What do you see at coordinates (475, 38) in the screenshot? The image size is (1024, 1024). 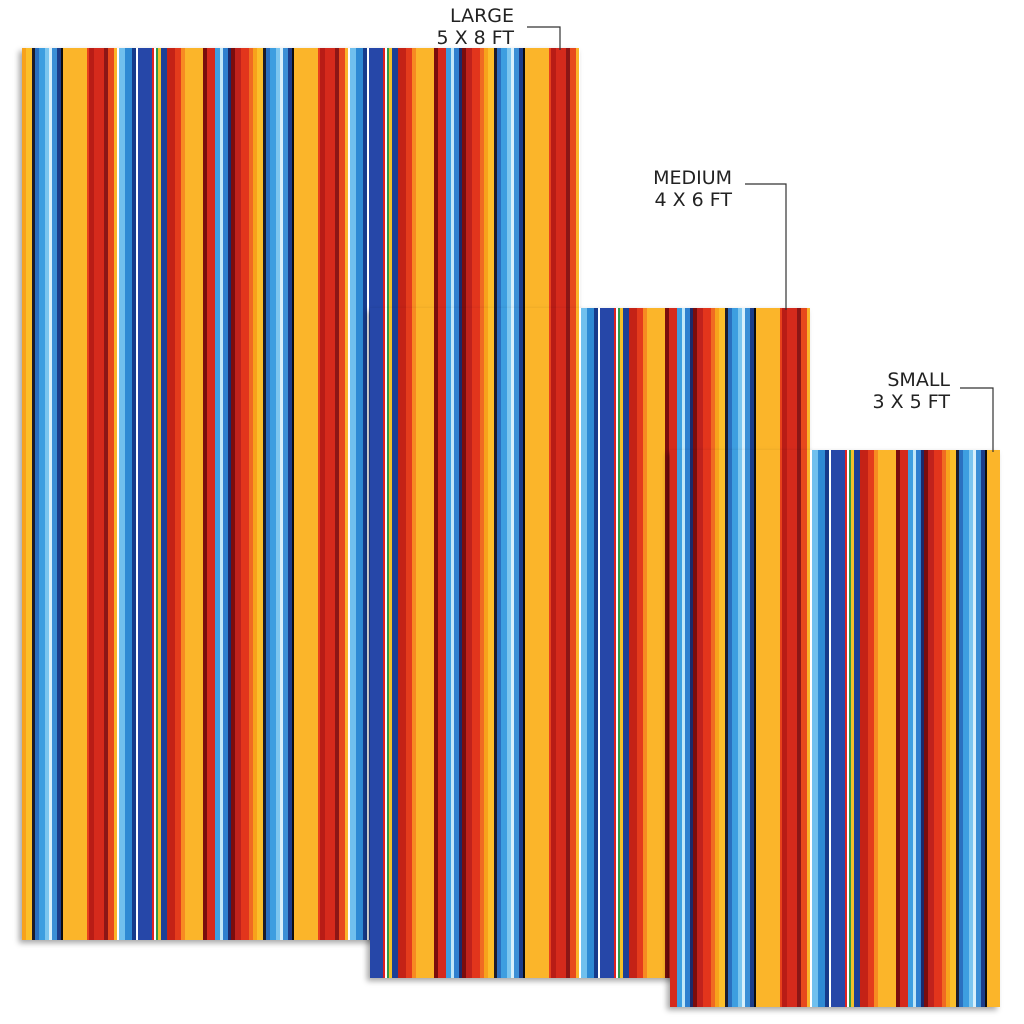 I see `size-dimensions: 5 X 8 FT` at bounding box center [475, 38].